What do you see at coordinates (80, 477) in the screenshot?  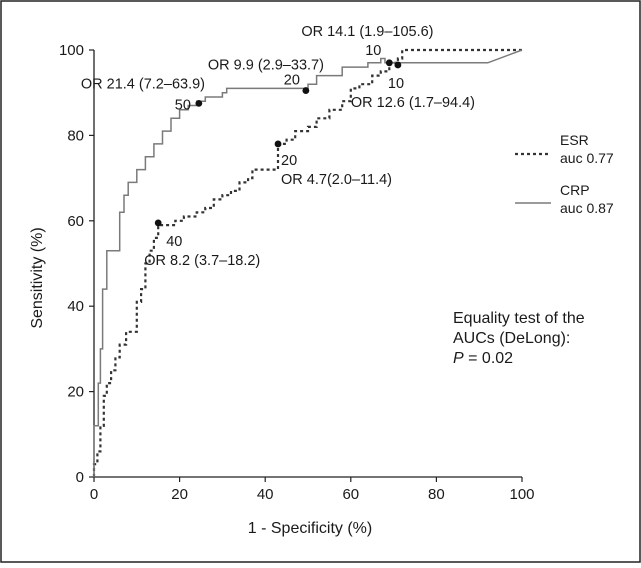 I see `y-tick-label: 0` at bounding box center [80, 477].